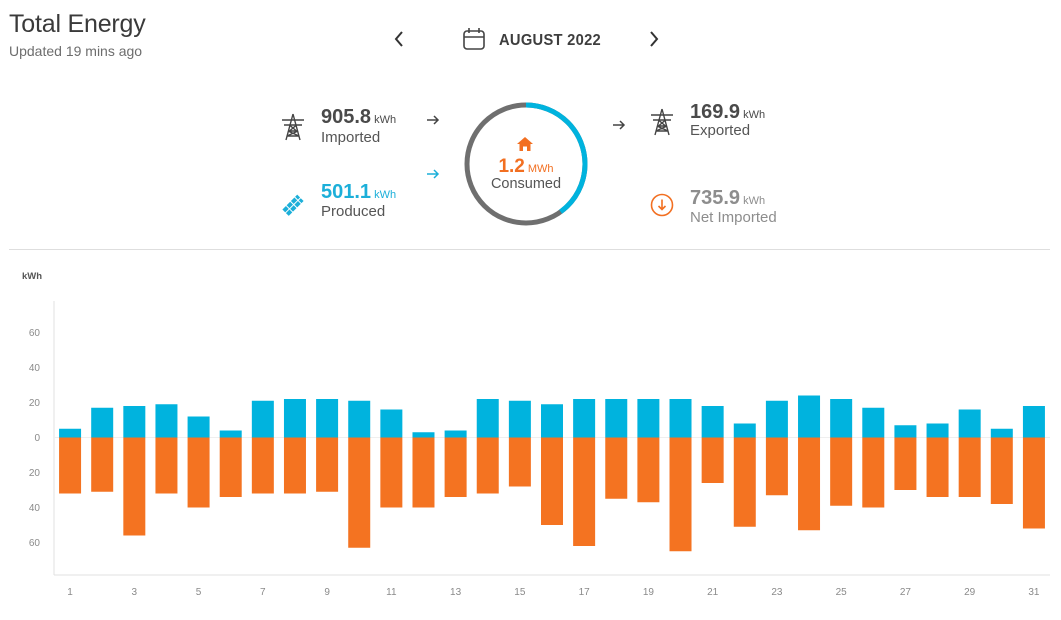 Image resolution: width=1061 pixels, height=620 pixels. What do you see at coordinates (433, 120) in the screenshot?
I see `arrow-right-icon` at bounding box center [433, 120].